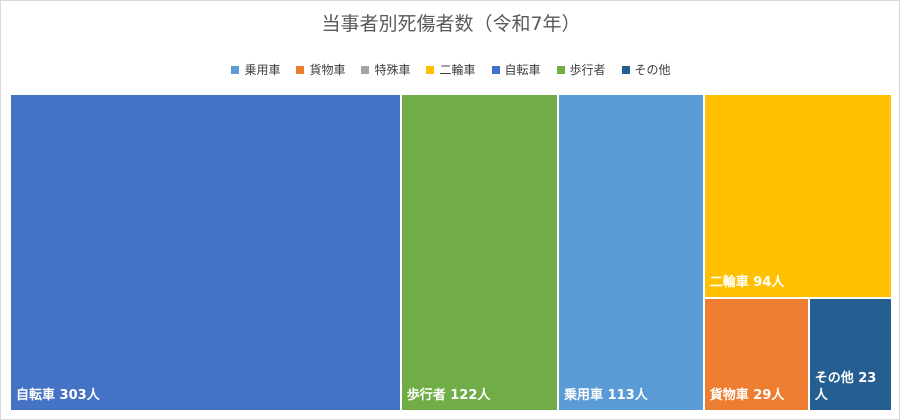  I want to click on legend-label: 特殊車, so click(392, 70).